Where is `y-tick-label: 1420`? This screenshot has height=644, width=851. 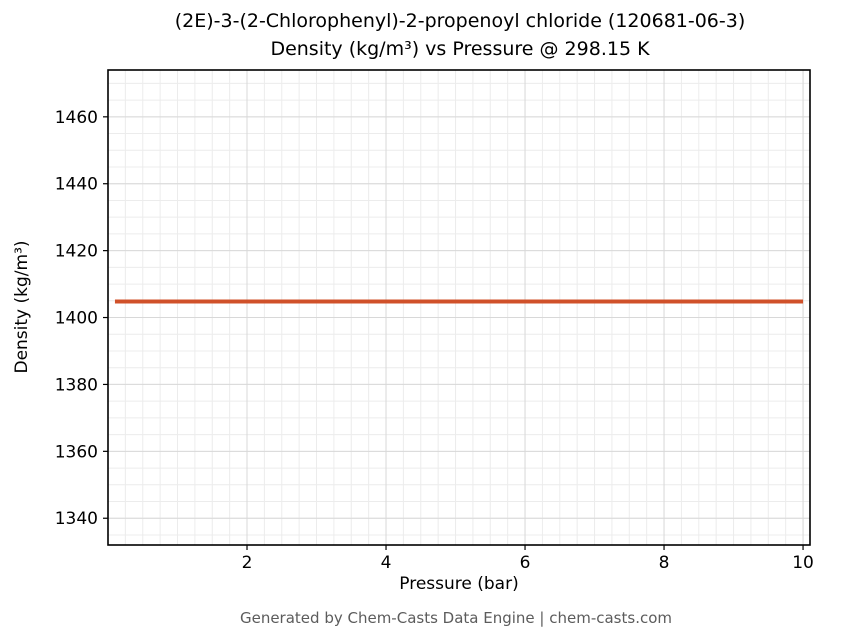
y-tick-label: 1420 is located at coordinates (76, 252).